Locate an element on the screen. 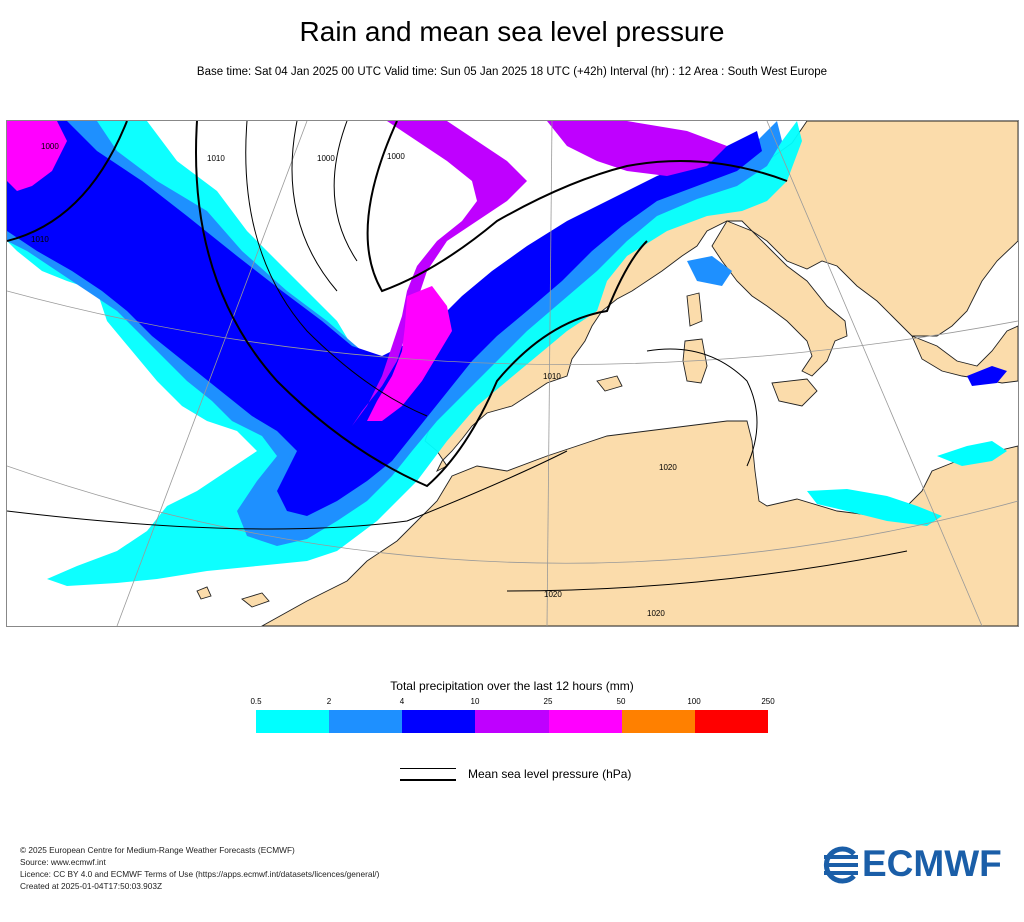 This screenshot has width=1024, height=922. precip-purple-north is located at coordinates (637, 148).